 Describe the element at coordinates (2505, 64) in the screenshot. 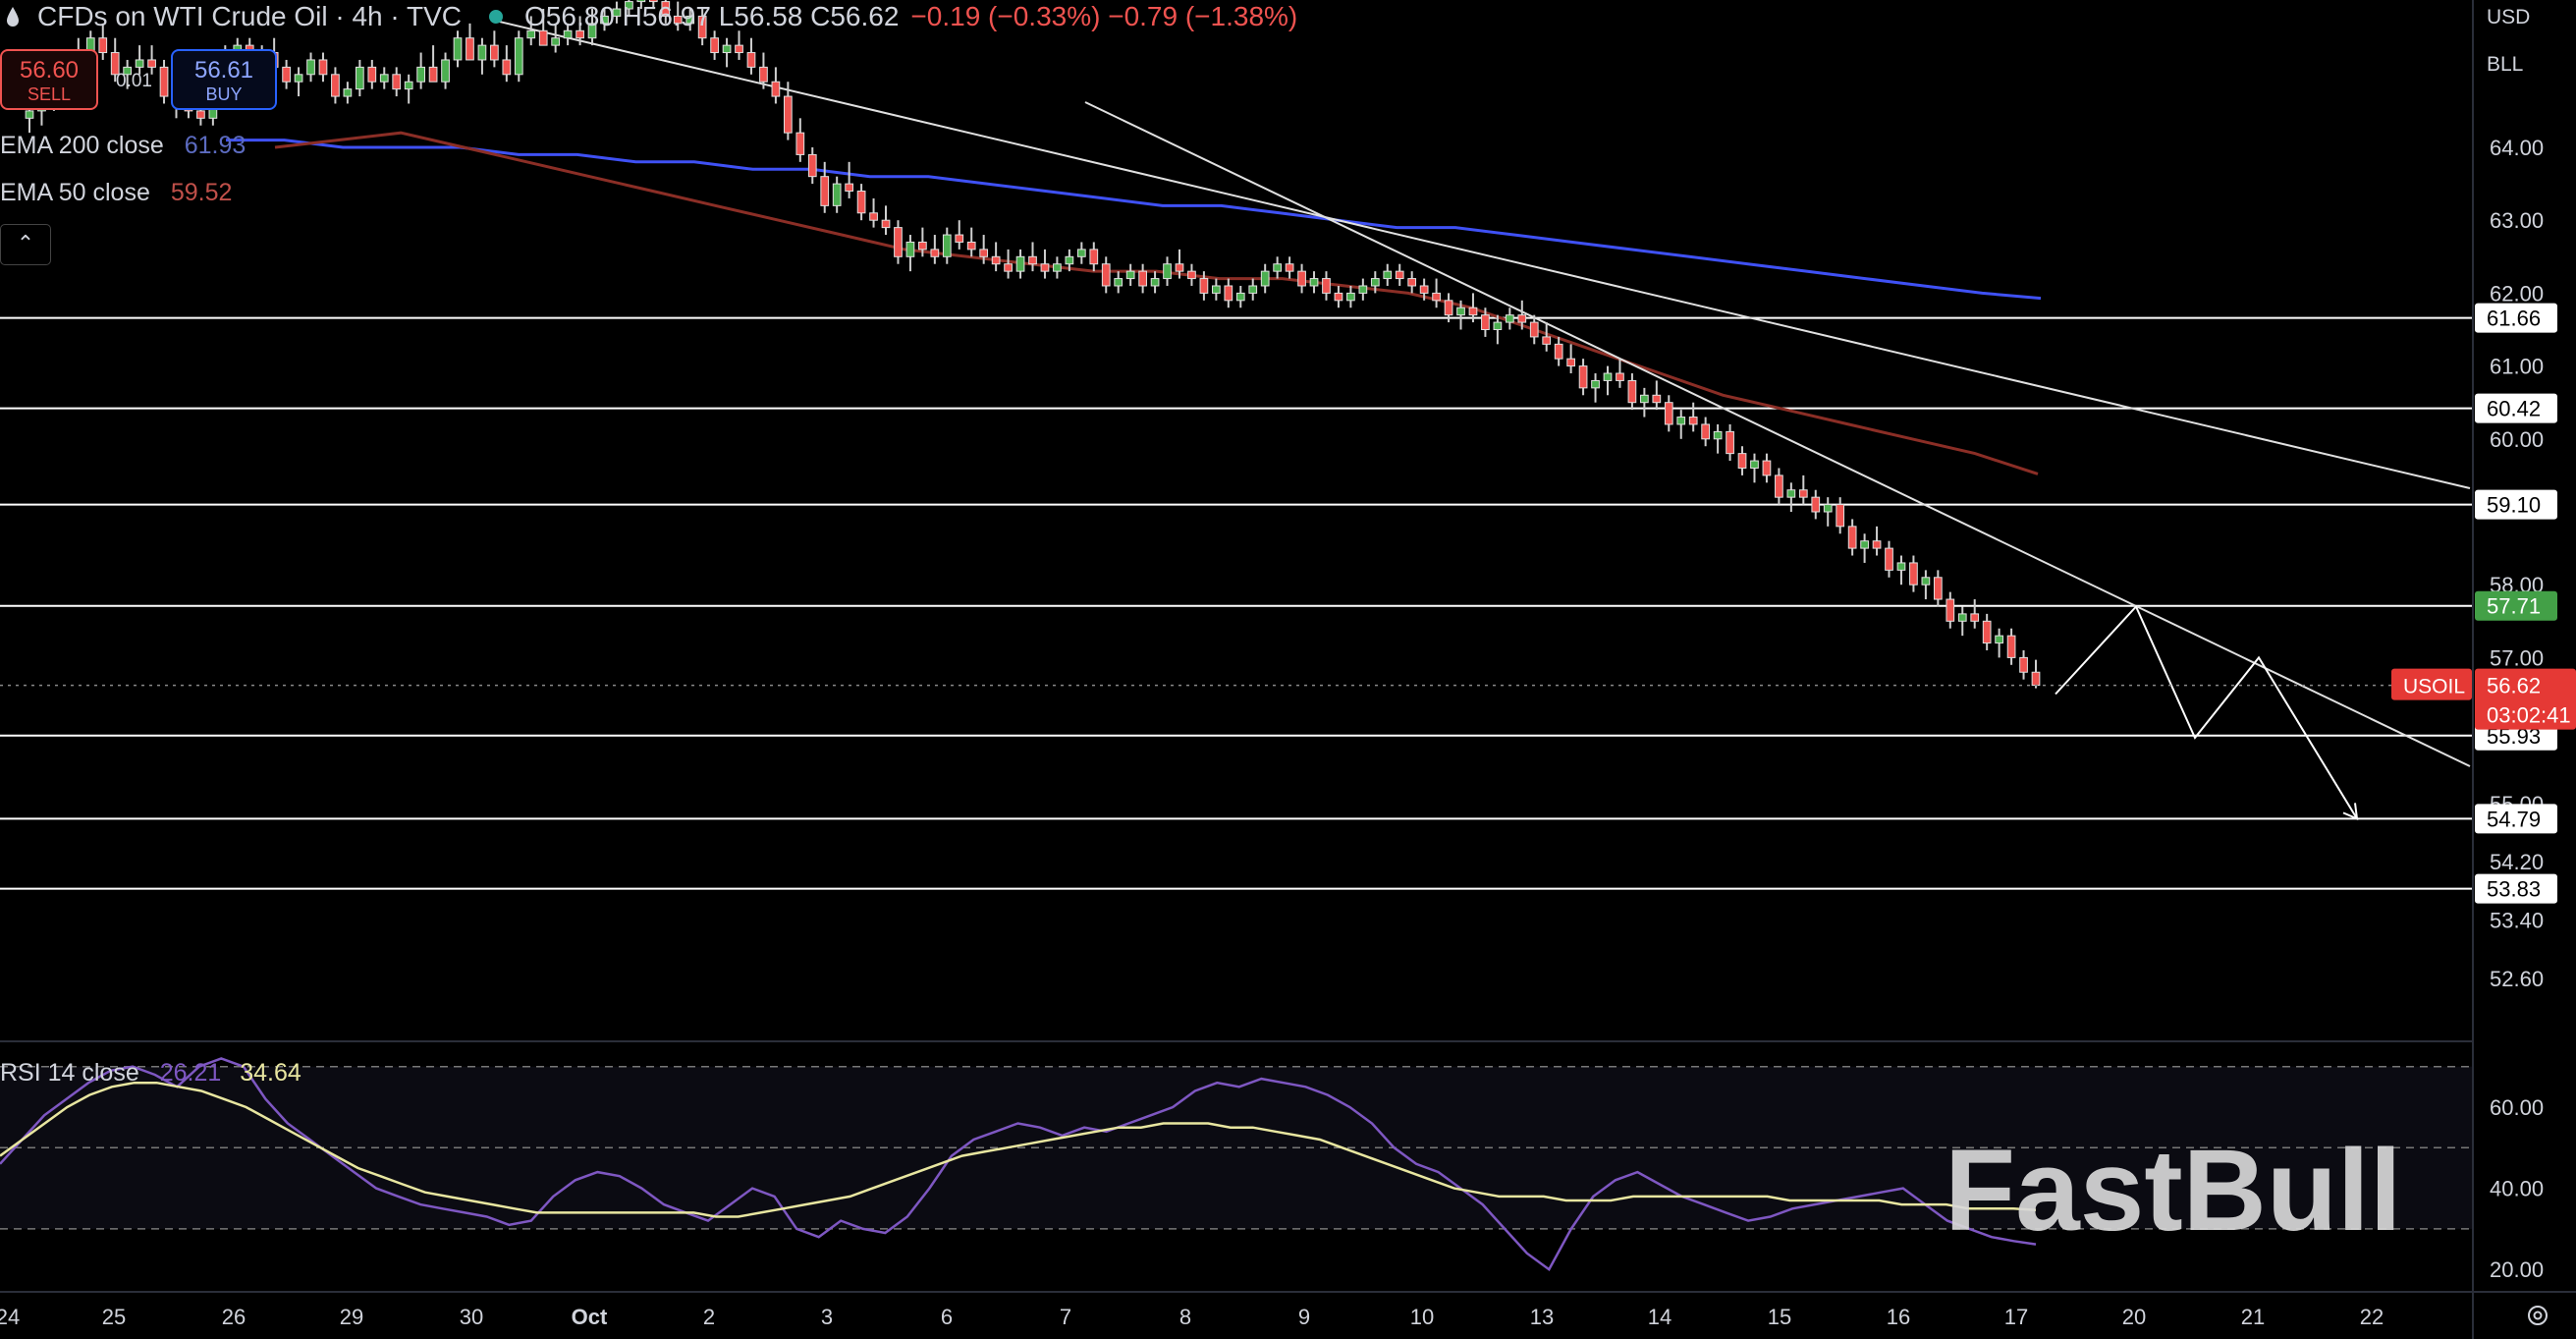

I see `currency-unit: BLL` at that location.